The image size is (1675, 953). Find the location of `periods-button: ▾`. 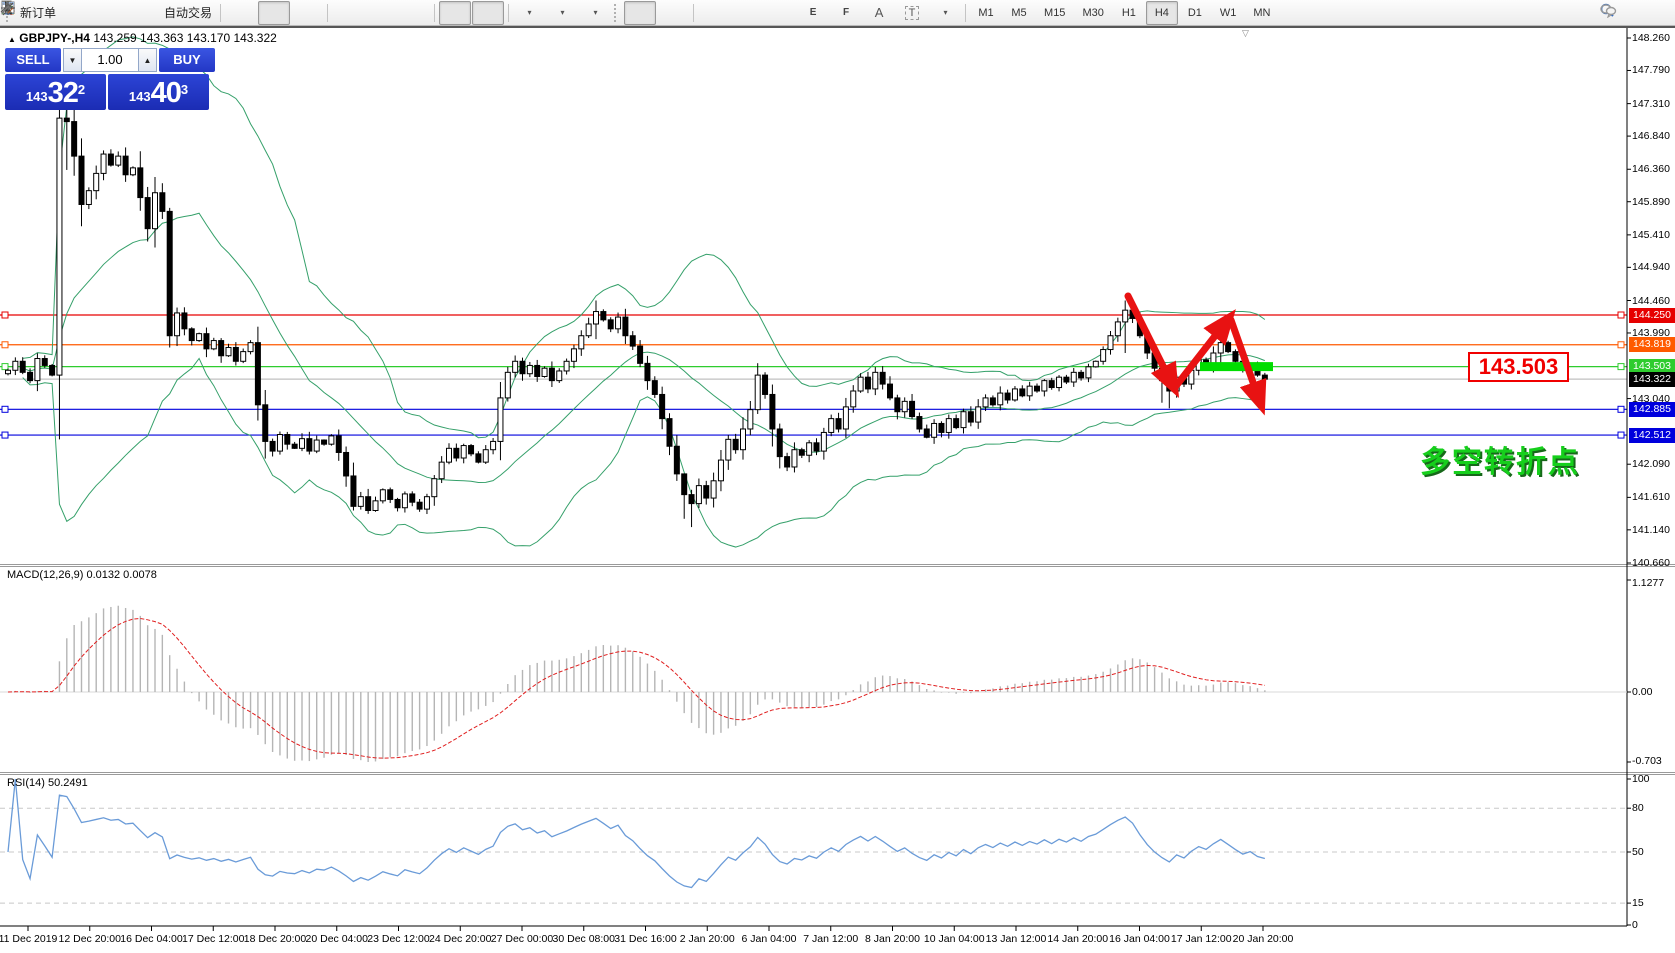

periods-button: ▾ is located at coordinates (289, 13).